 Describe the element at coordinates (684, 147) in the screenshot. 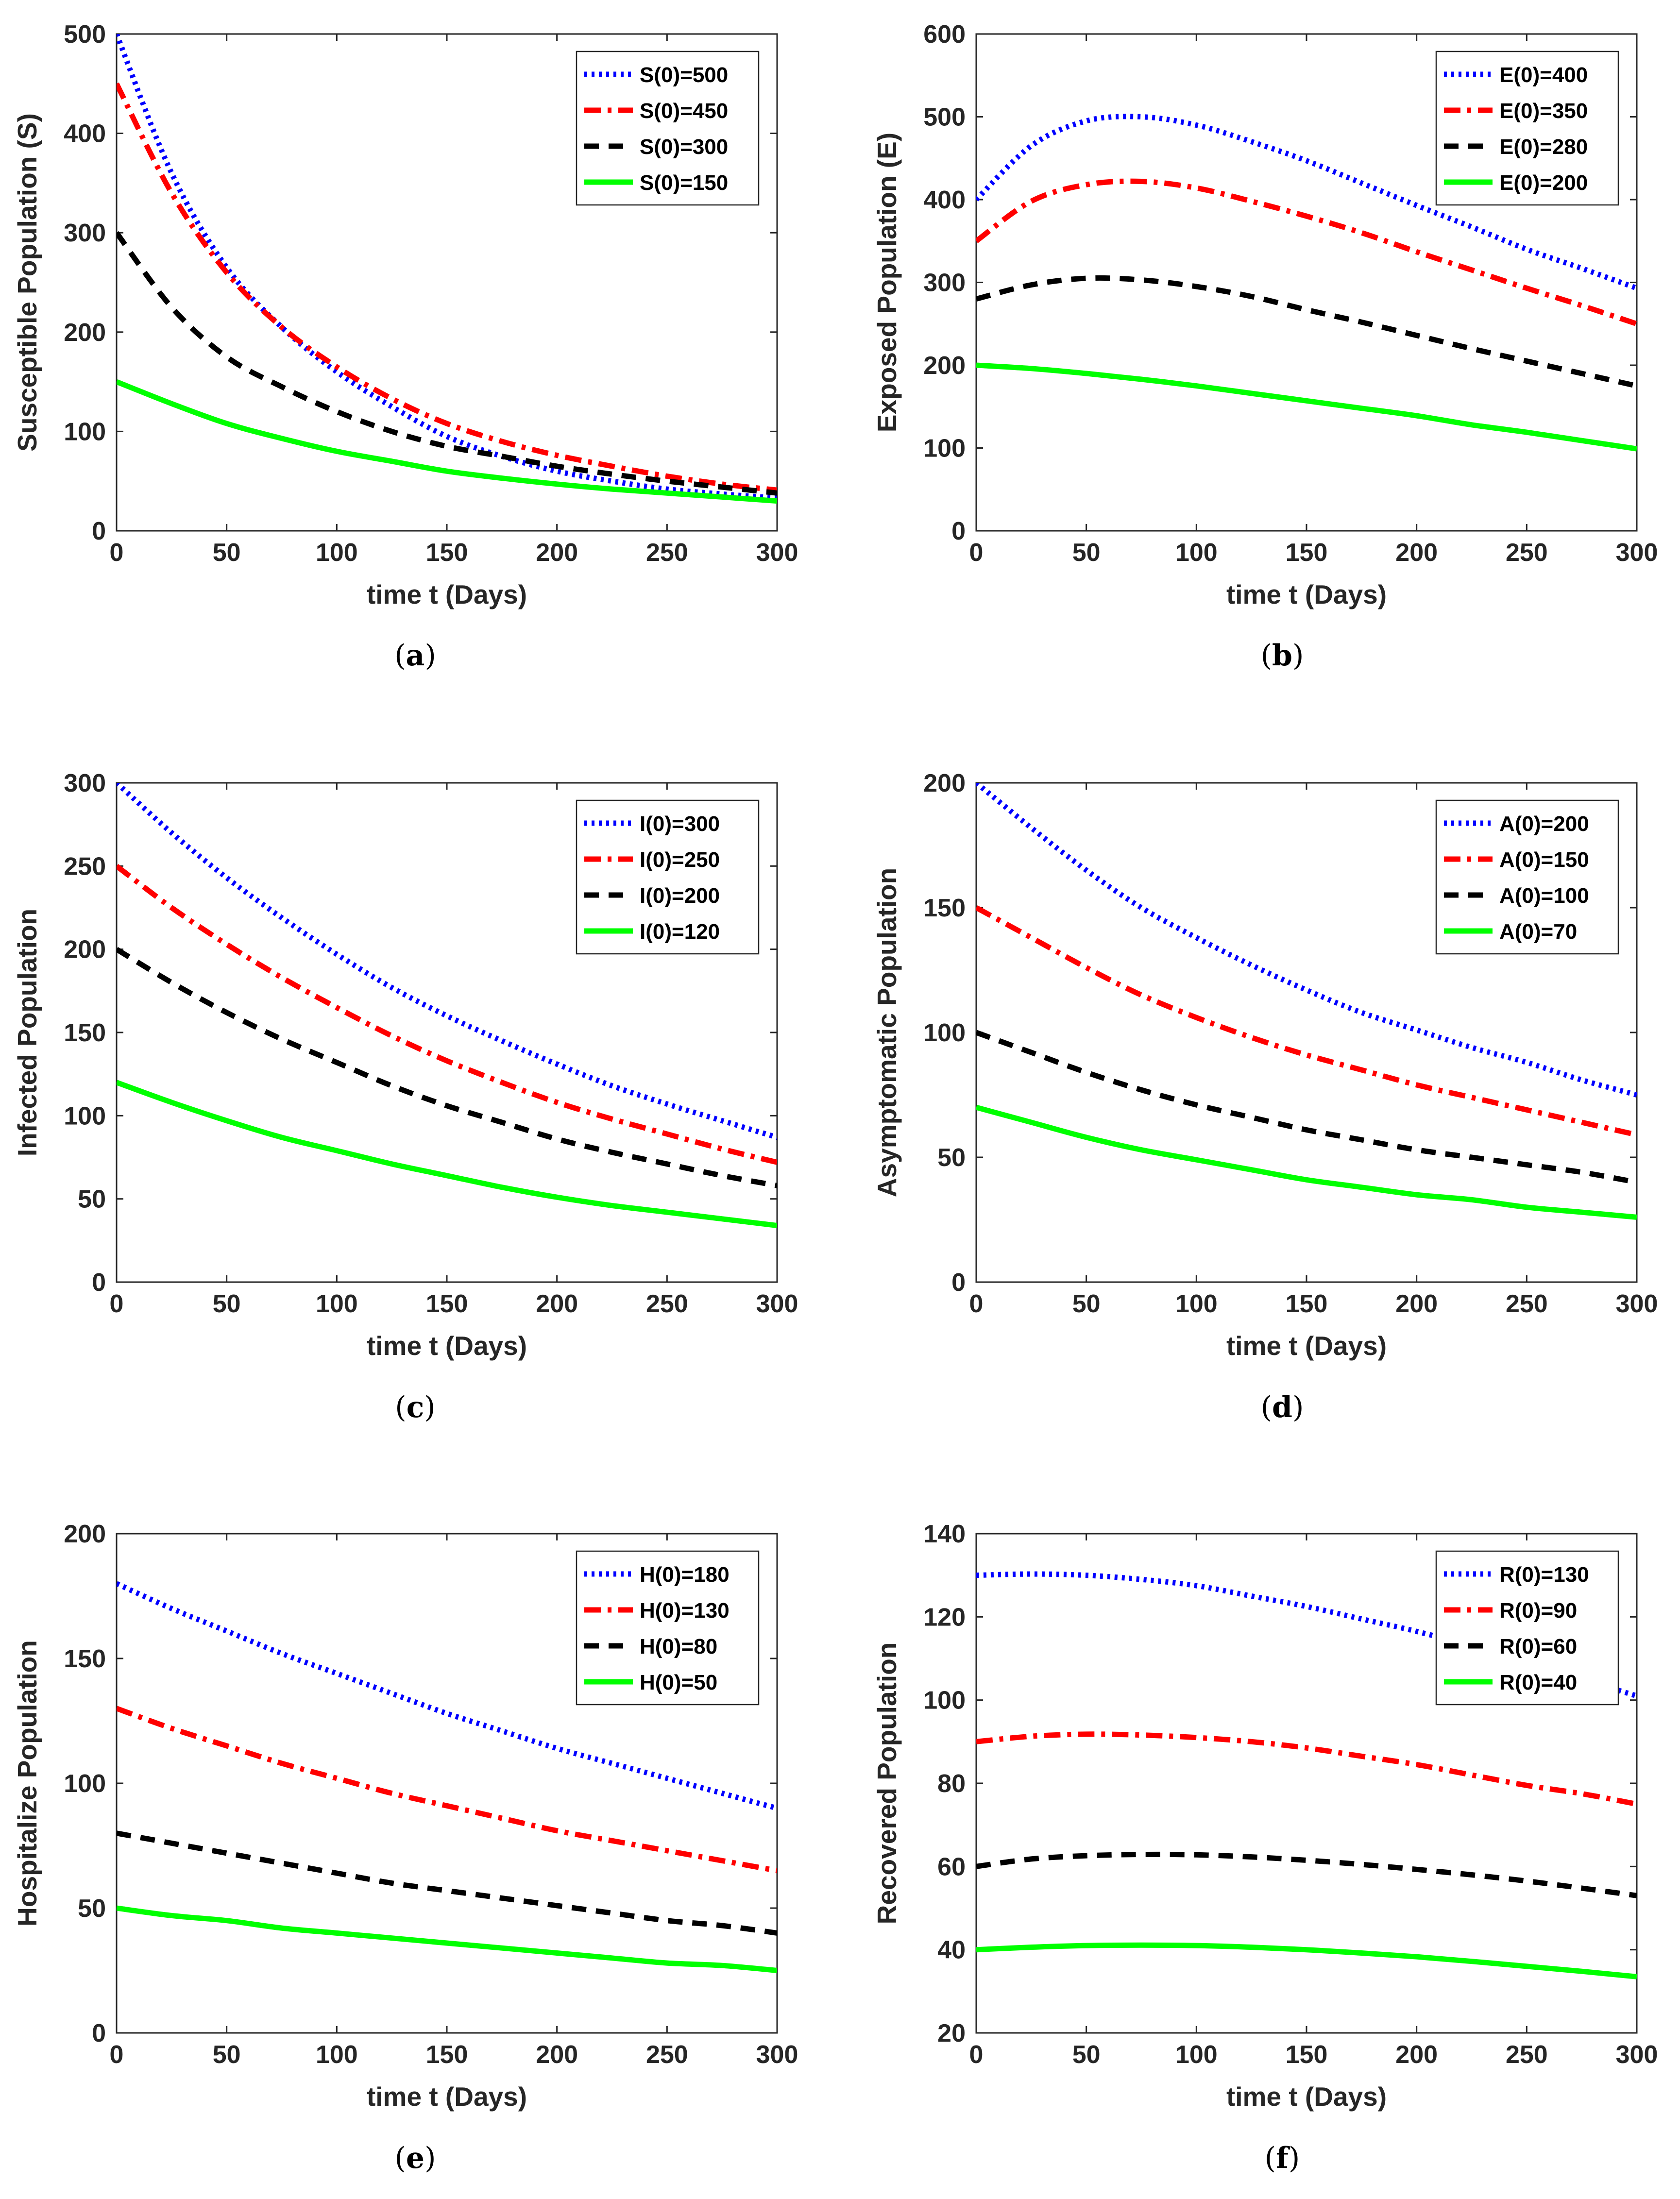

I see `legend-entry: S(0)=300` at that location.